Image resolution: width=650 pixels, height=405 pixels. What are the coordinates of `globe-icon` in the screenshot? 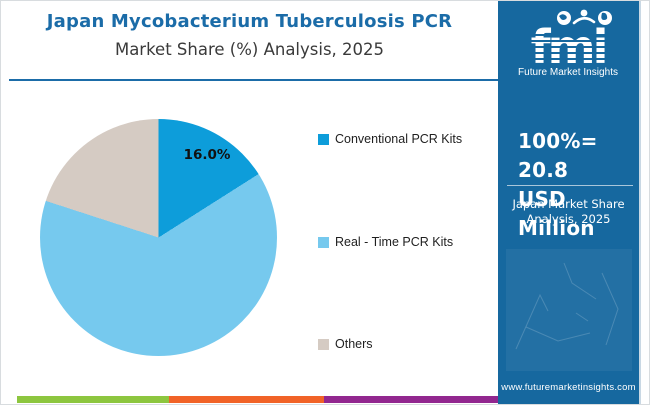 It's located at (564, 18).